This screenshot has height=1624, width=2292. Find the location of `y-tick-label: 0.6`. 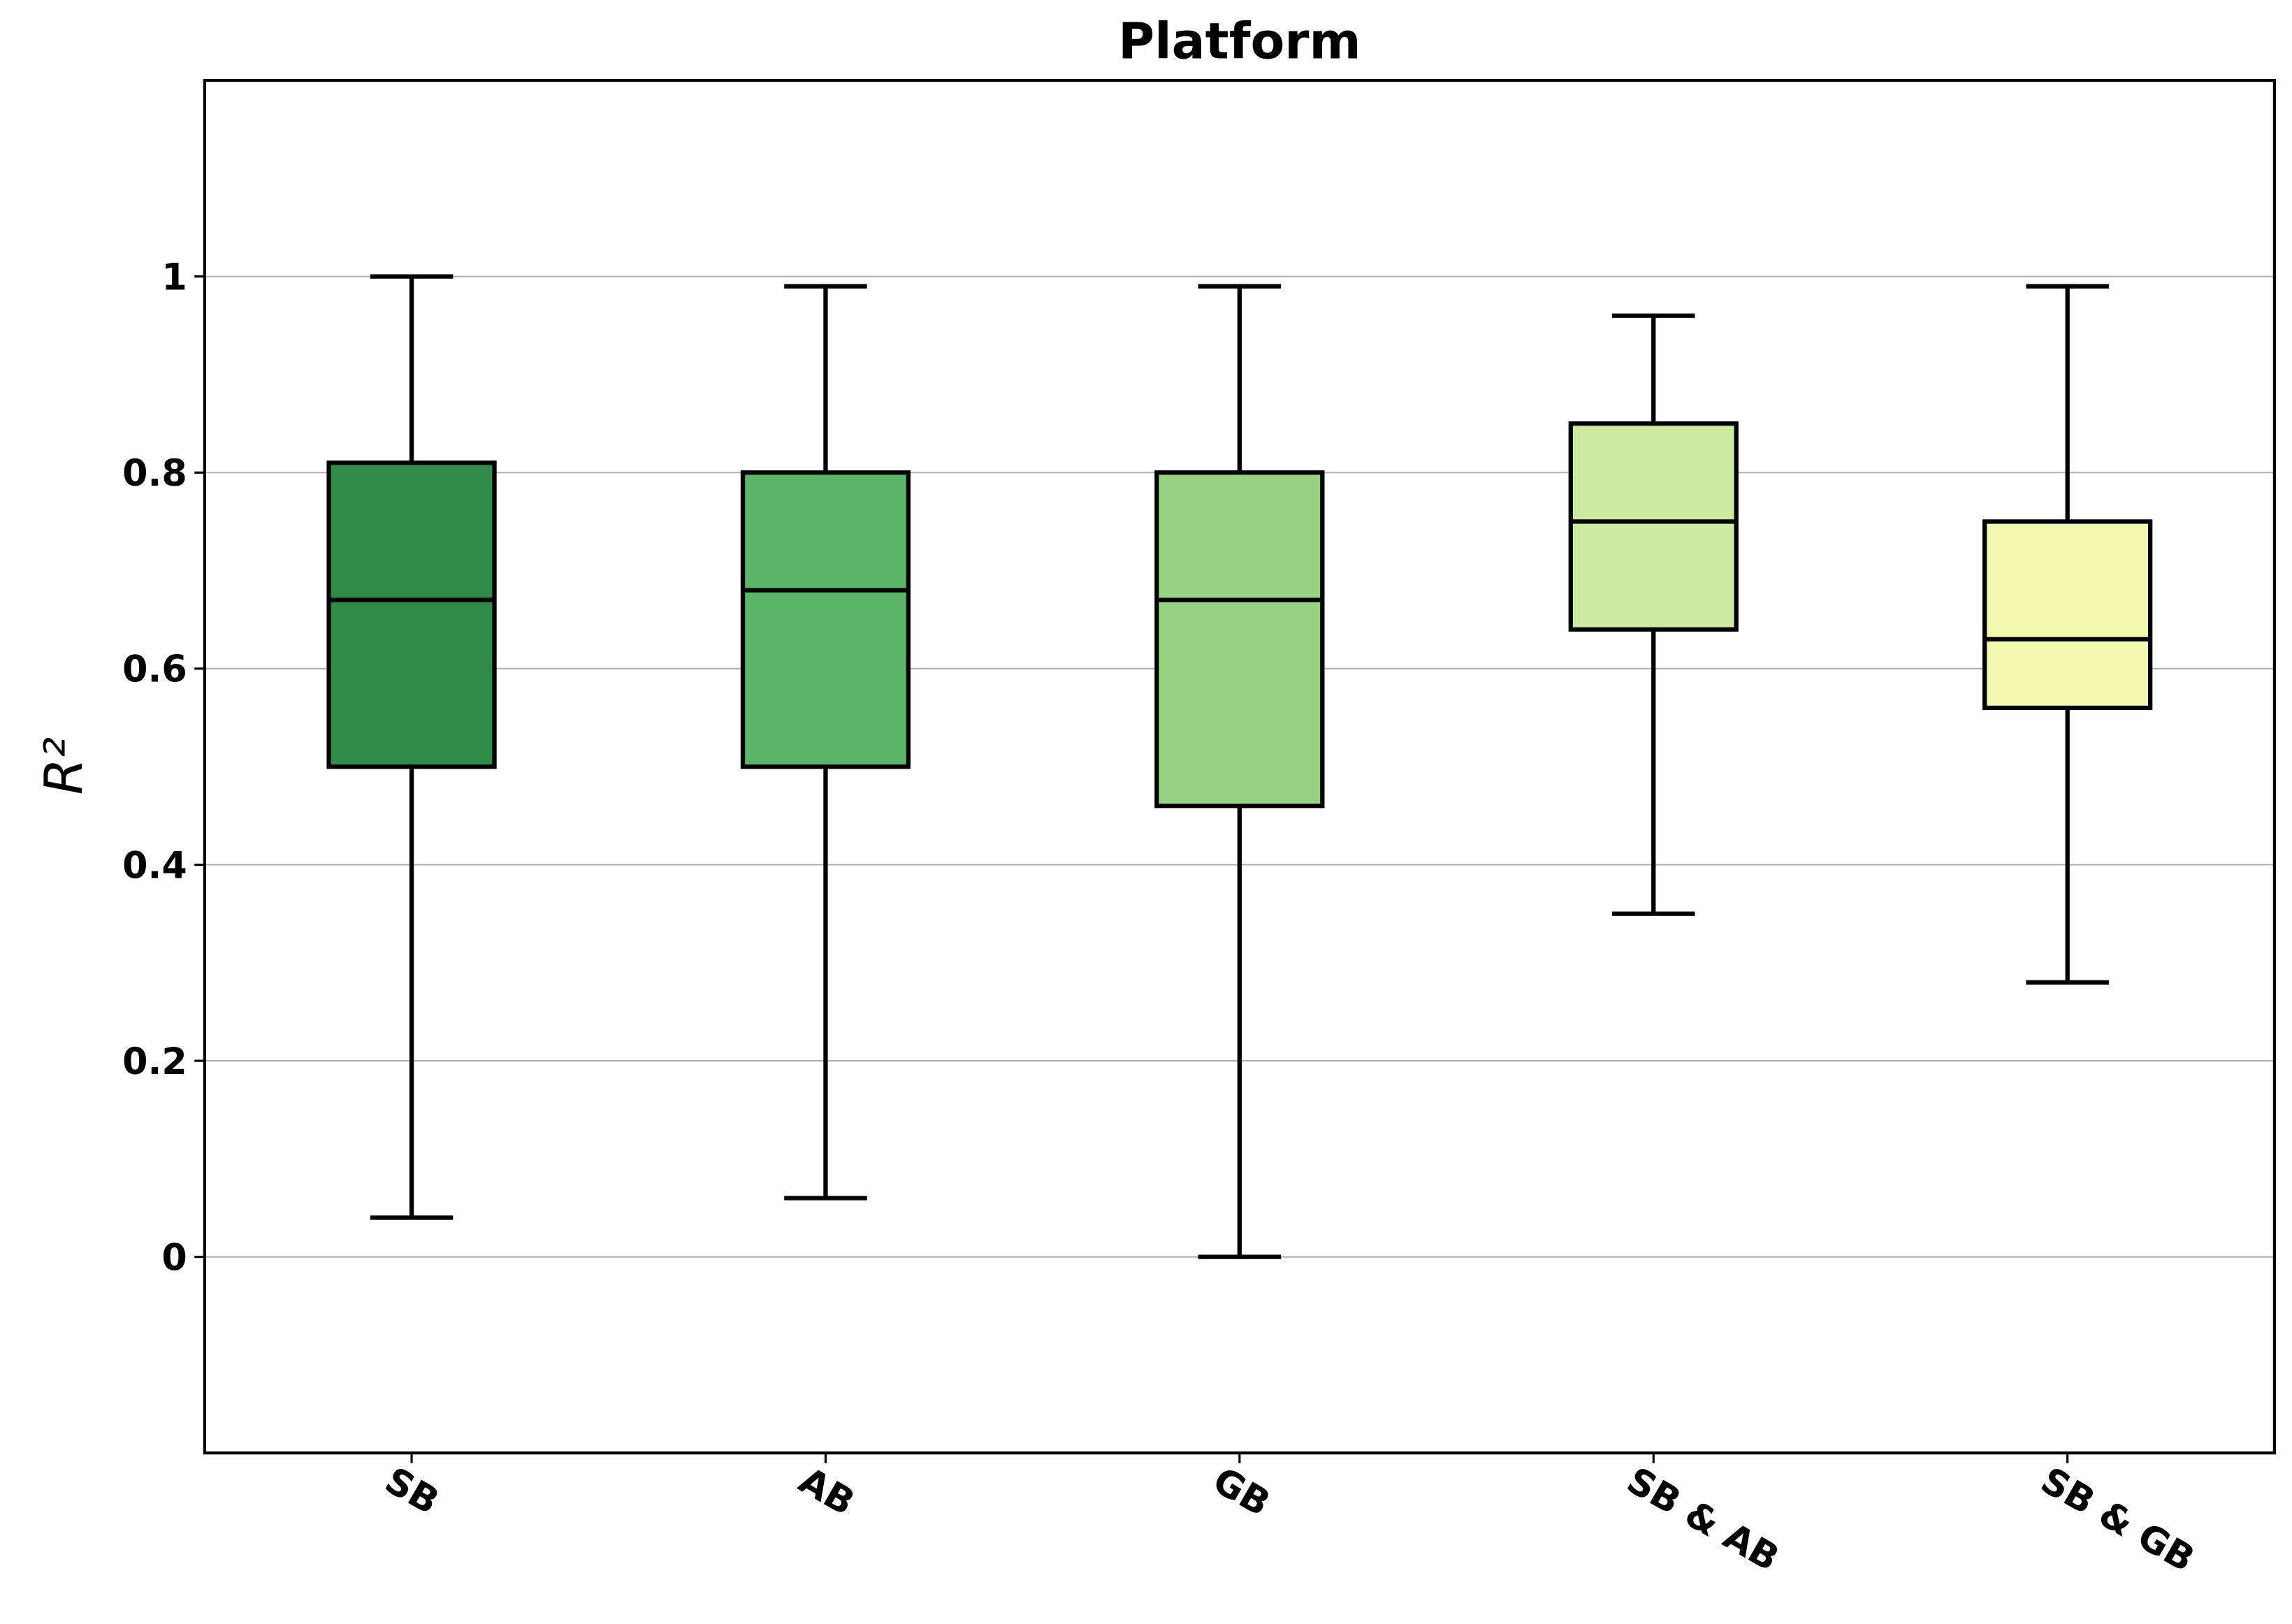

y-tick-label: 0.6 is located at coordinates (154, 670).